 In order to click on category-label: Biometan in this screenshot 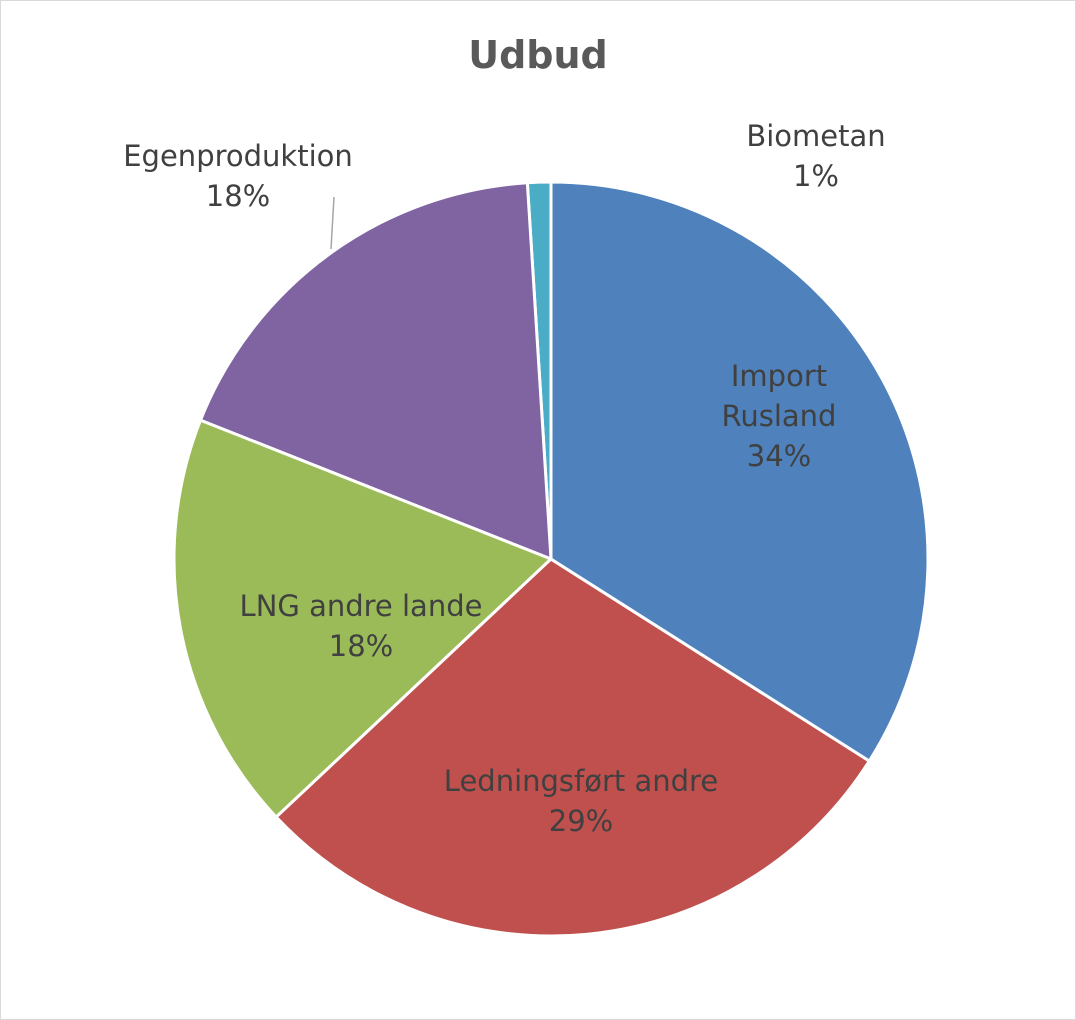, I will do `click(816, 136)`.